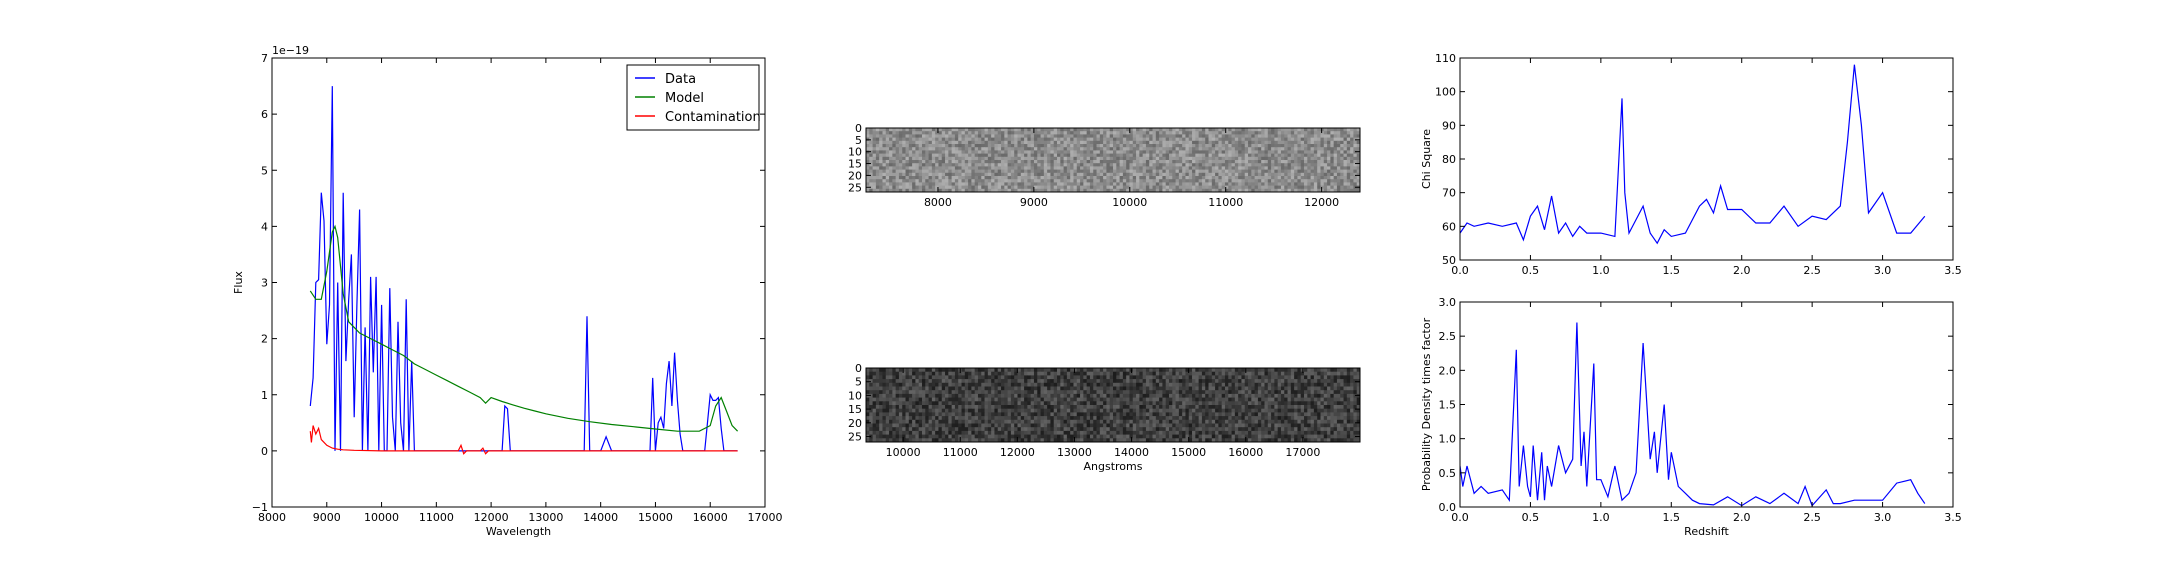  Describe the element at coordinates (600, 517) in the screenshot. I see `x-tick-label: 14000` at that location.